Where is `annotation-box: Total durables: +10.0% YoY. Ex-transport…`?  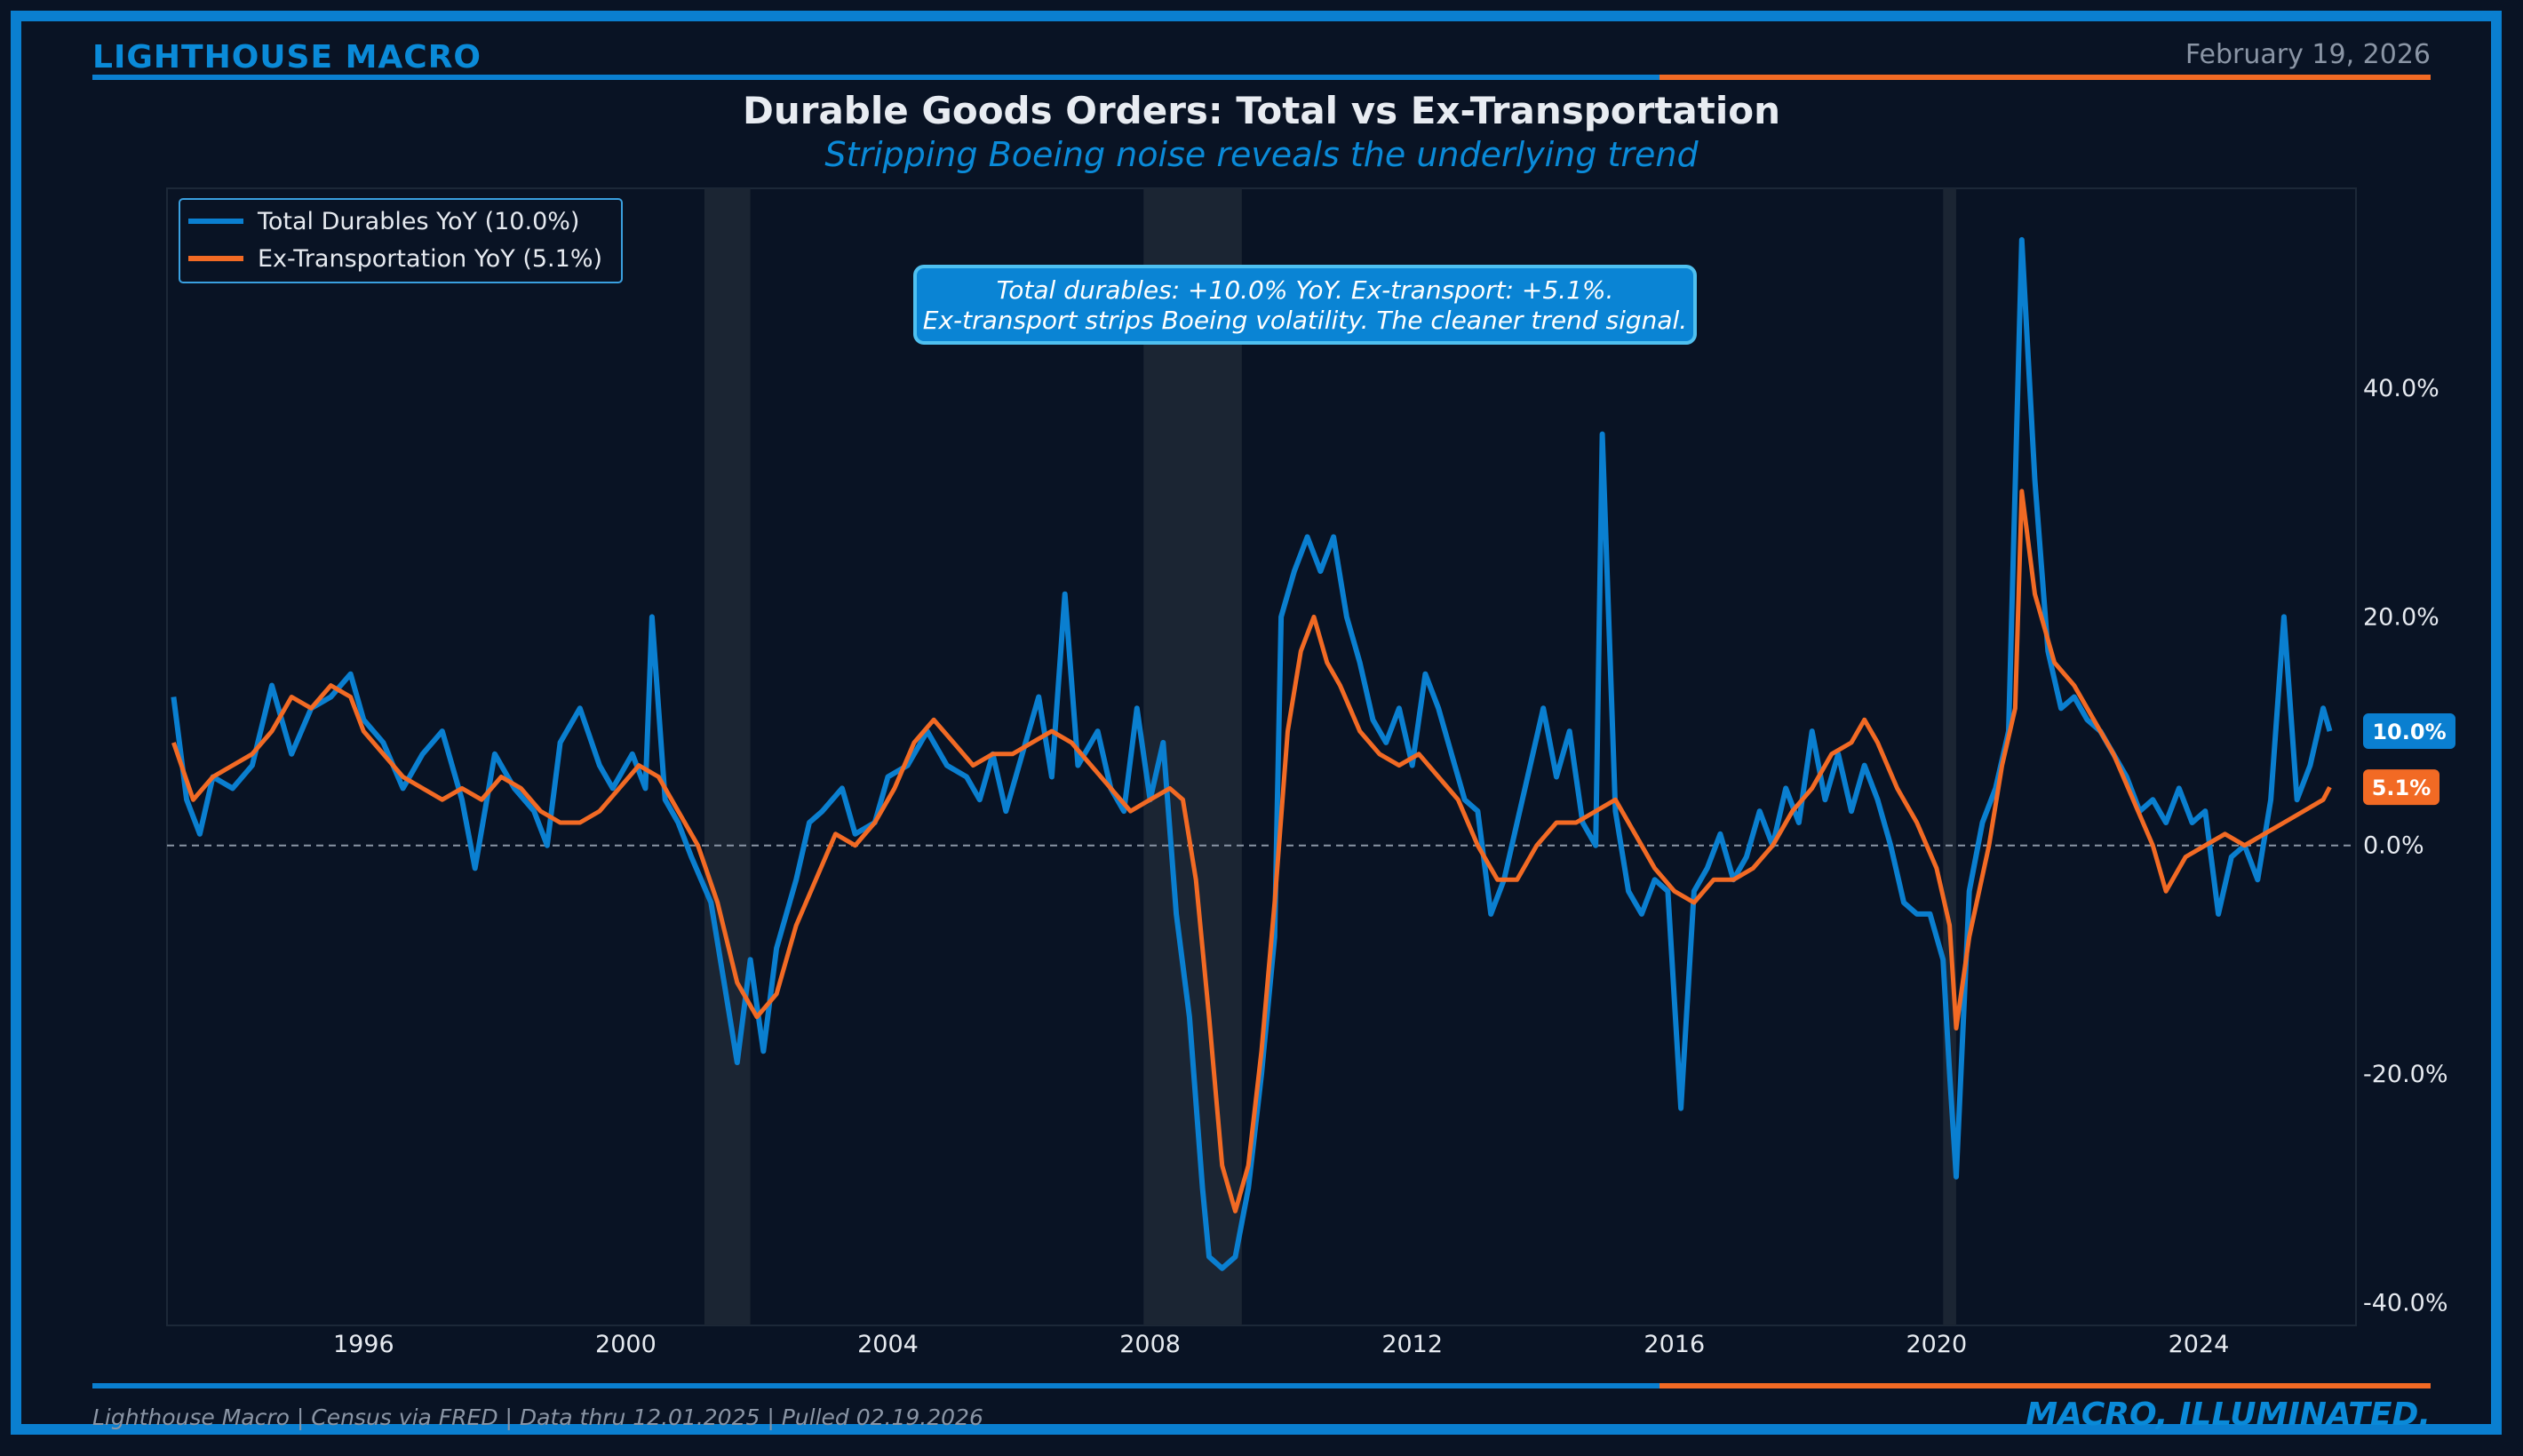 annotation-box: Total durables: +10.0% YoY. Ex-transport… is located at coordinates (1305, 305).